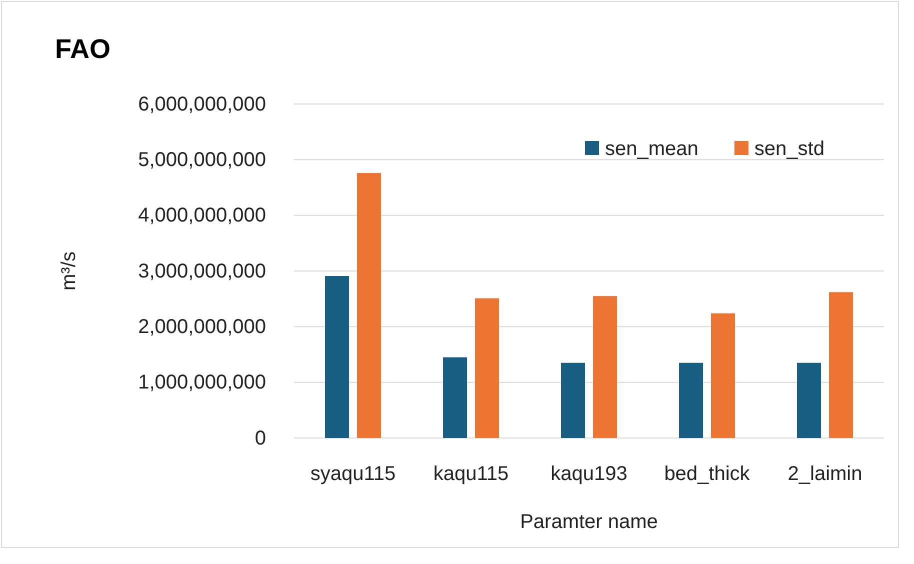  What do you see at coordinates (589, 474) in the screenshot?
I see `x-tick-label: kaqu193` at bounding box center [589, 474].